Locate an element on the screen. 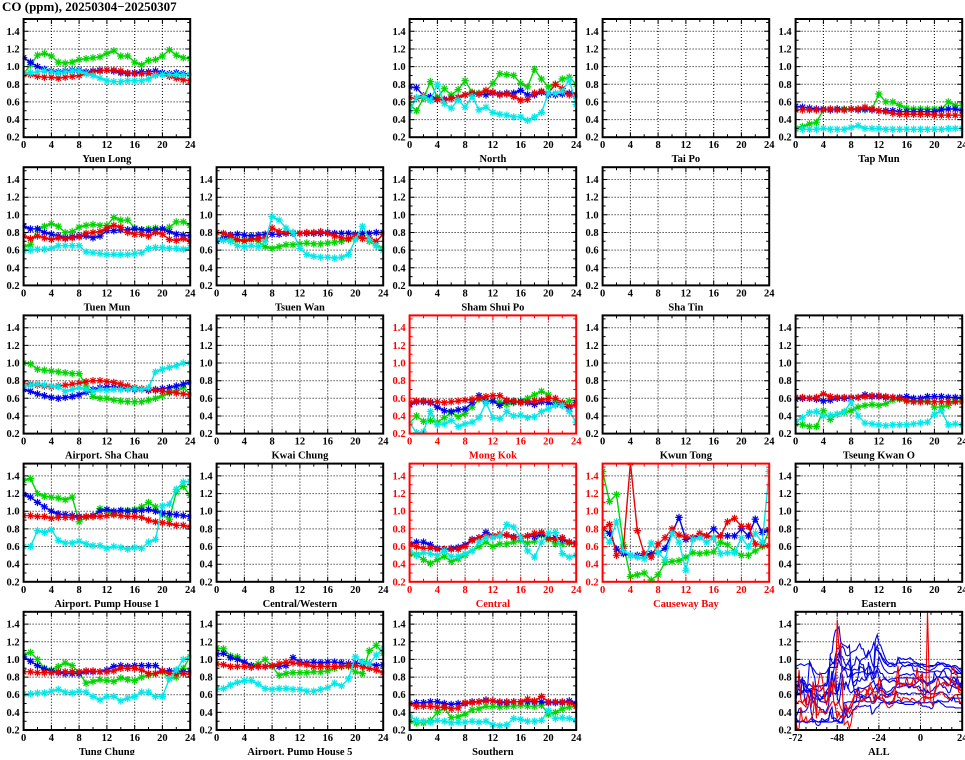 The width and height of the screenshot is (965, 760). svg-text: -48 is located at coordinates (837, 738).